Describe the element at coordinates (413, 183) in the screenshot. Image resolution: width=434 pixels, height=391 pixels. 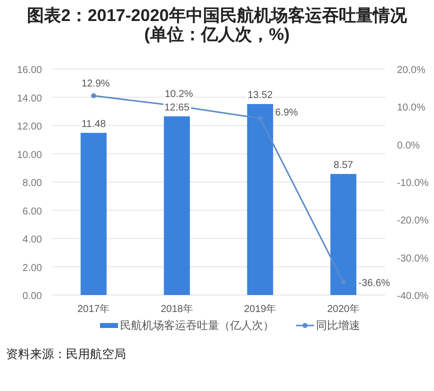
I see `y2-tick-label: -10.0%` at that location.